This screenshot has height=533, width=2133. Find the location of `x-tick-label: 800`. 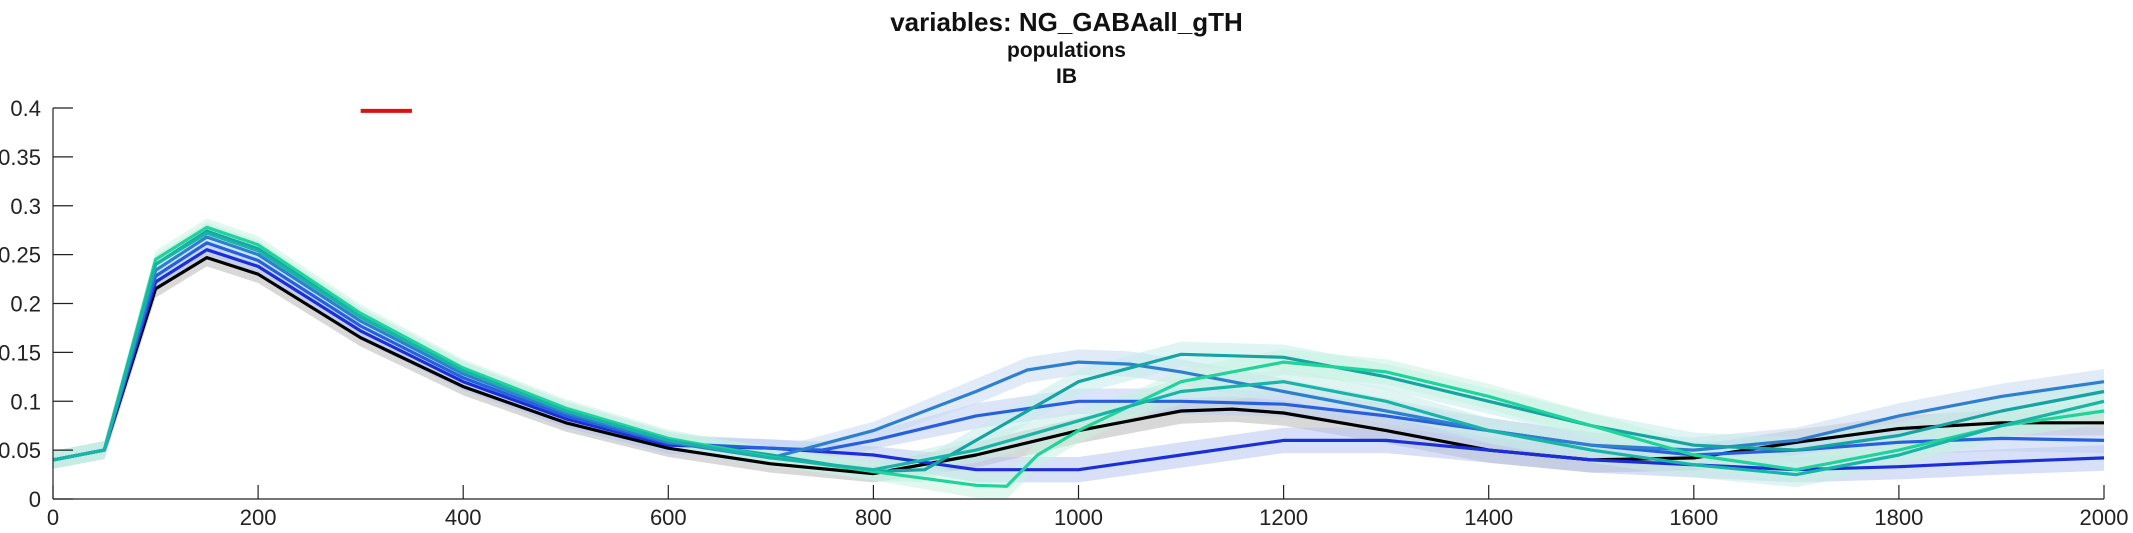

x-tick-label: 800 is located at coordinates (873, 517).